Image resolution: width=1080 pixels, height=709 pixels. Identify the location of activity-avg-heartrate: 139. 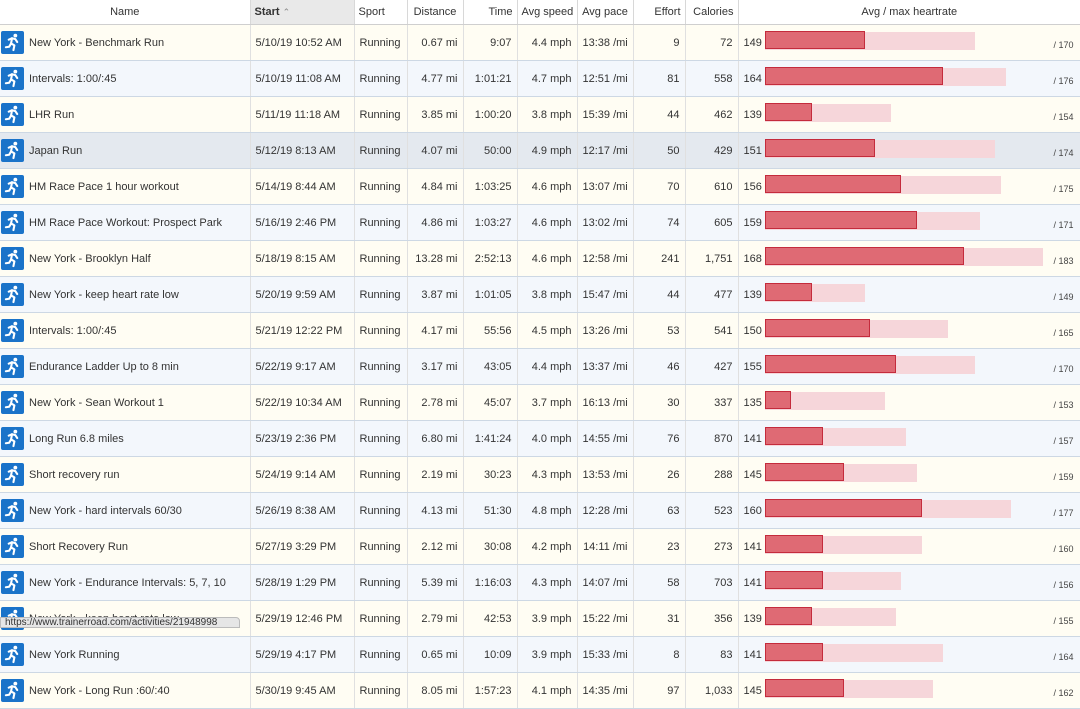
(751, 114).